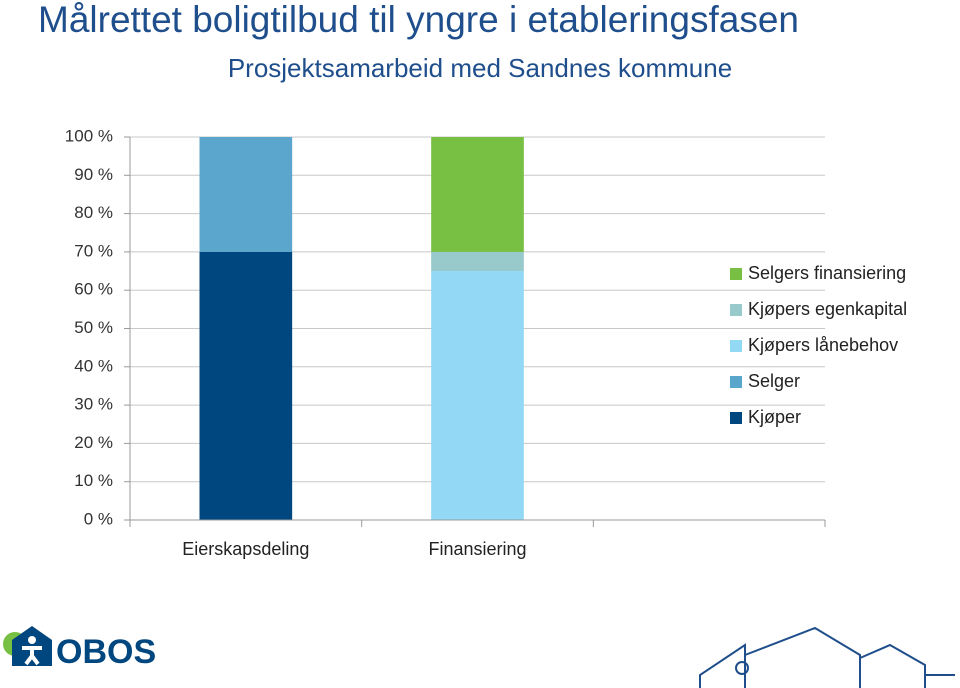 This screenshot has height=688, width=960. Describe the element at coordinates (480, 68) in the screenshot. I see `slide-subtitle: Prosjektsamarbeid med Sandnes kommune` at that location.